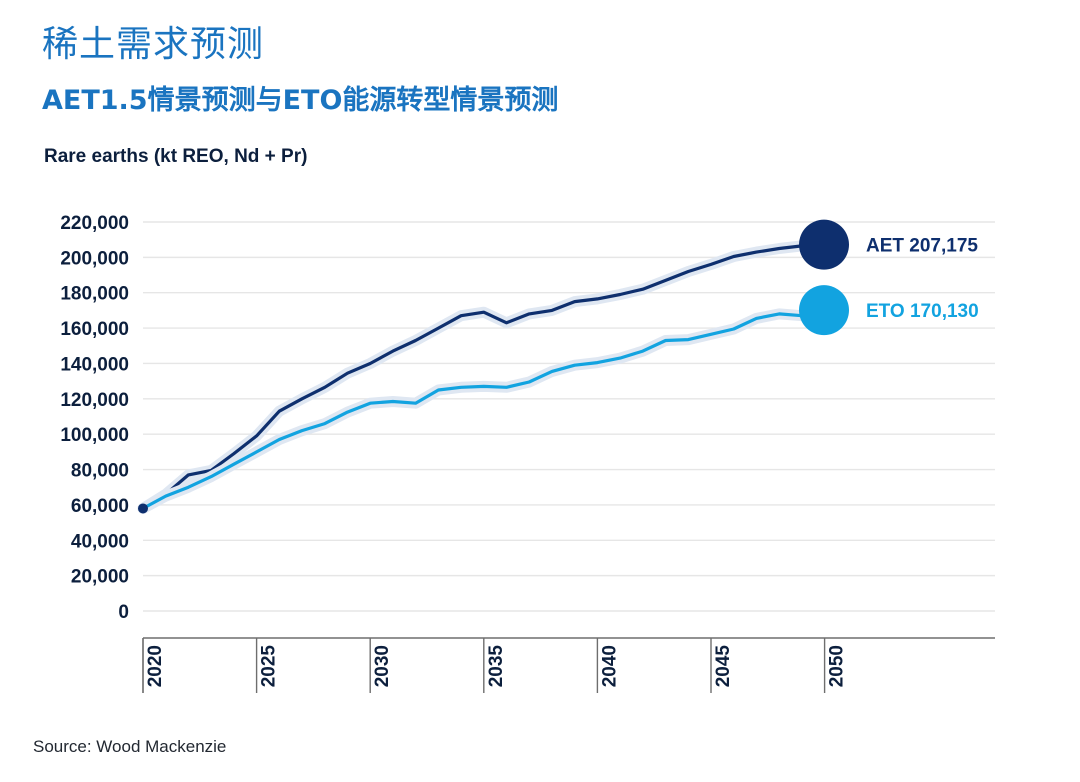 The height and width of the screenshot is (782, 1080). Describe the element at coordinates (300, 100) in the screenshot. I see `page-subtitle: AET1.5情景预测与ETO能源转型情景预测` at that location.